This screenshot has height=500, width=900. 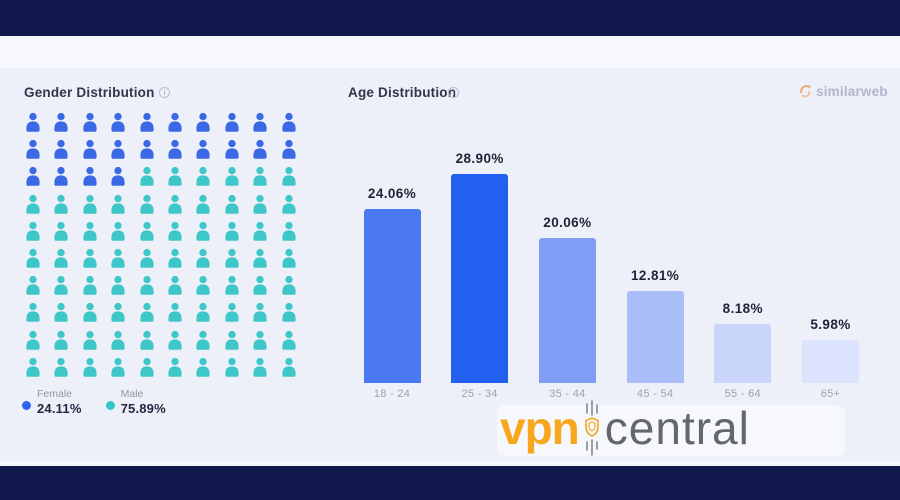 What do you see at coordinates (805, 91) in the screenshot?
I see `similarweb-icon` at bounding box center [805, 91].